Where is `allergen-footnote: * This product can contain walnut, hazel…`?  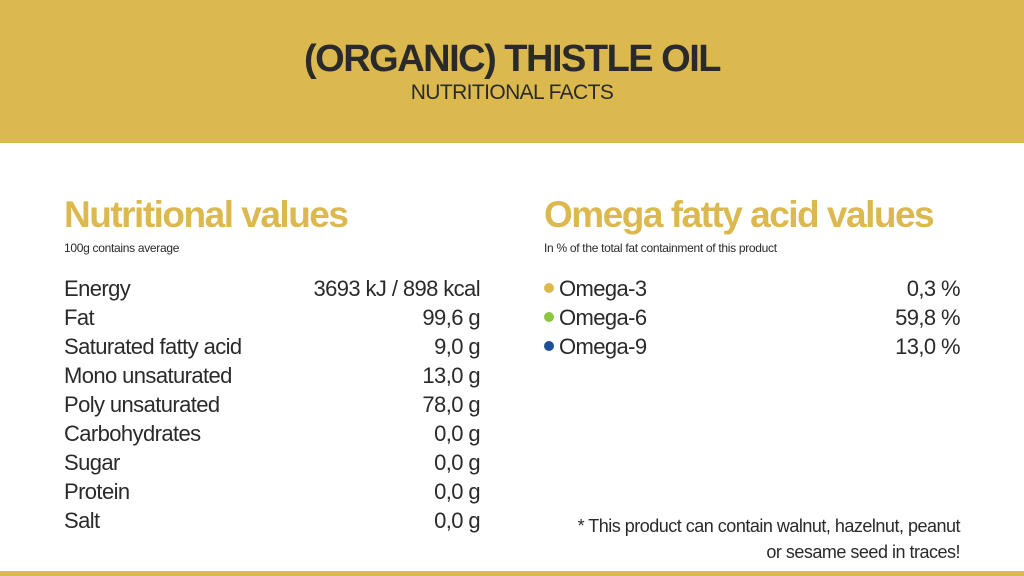
allergen-footnote: * This product can contain walnut, hazel… is located at coordinates (769, 539).